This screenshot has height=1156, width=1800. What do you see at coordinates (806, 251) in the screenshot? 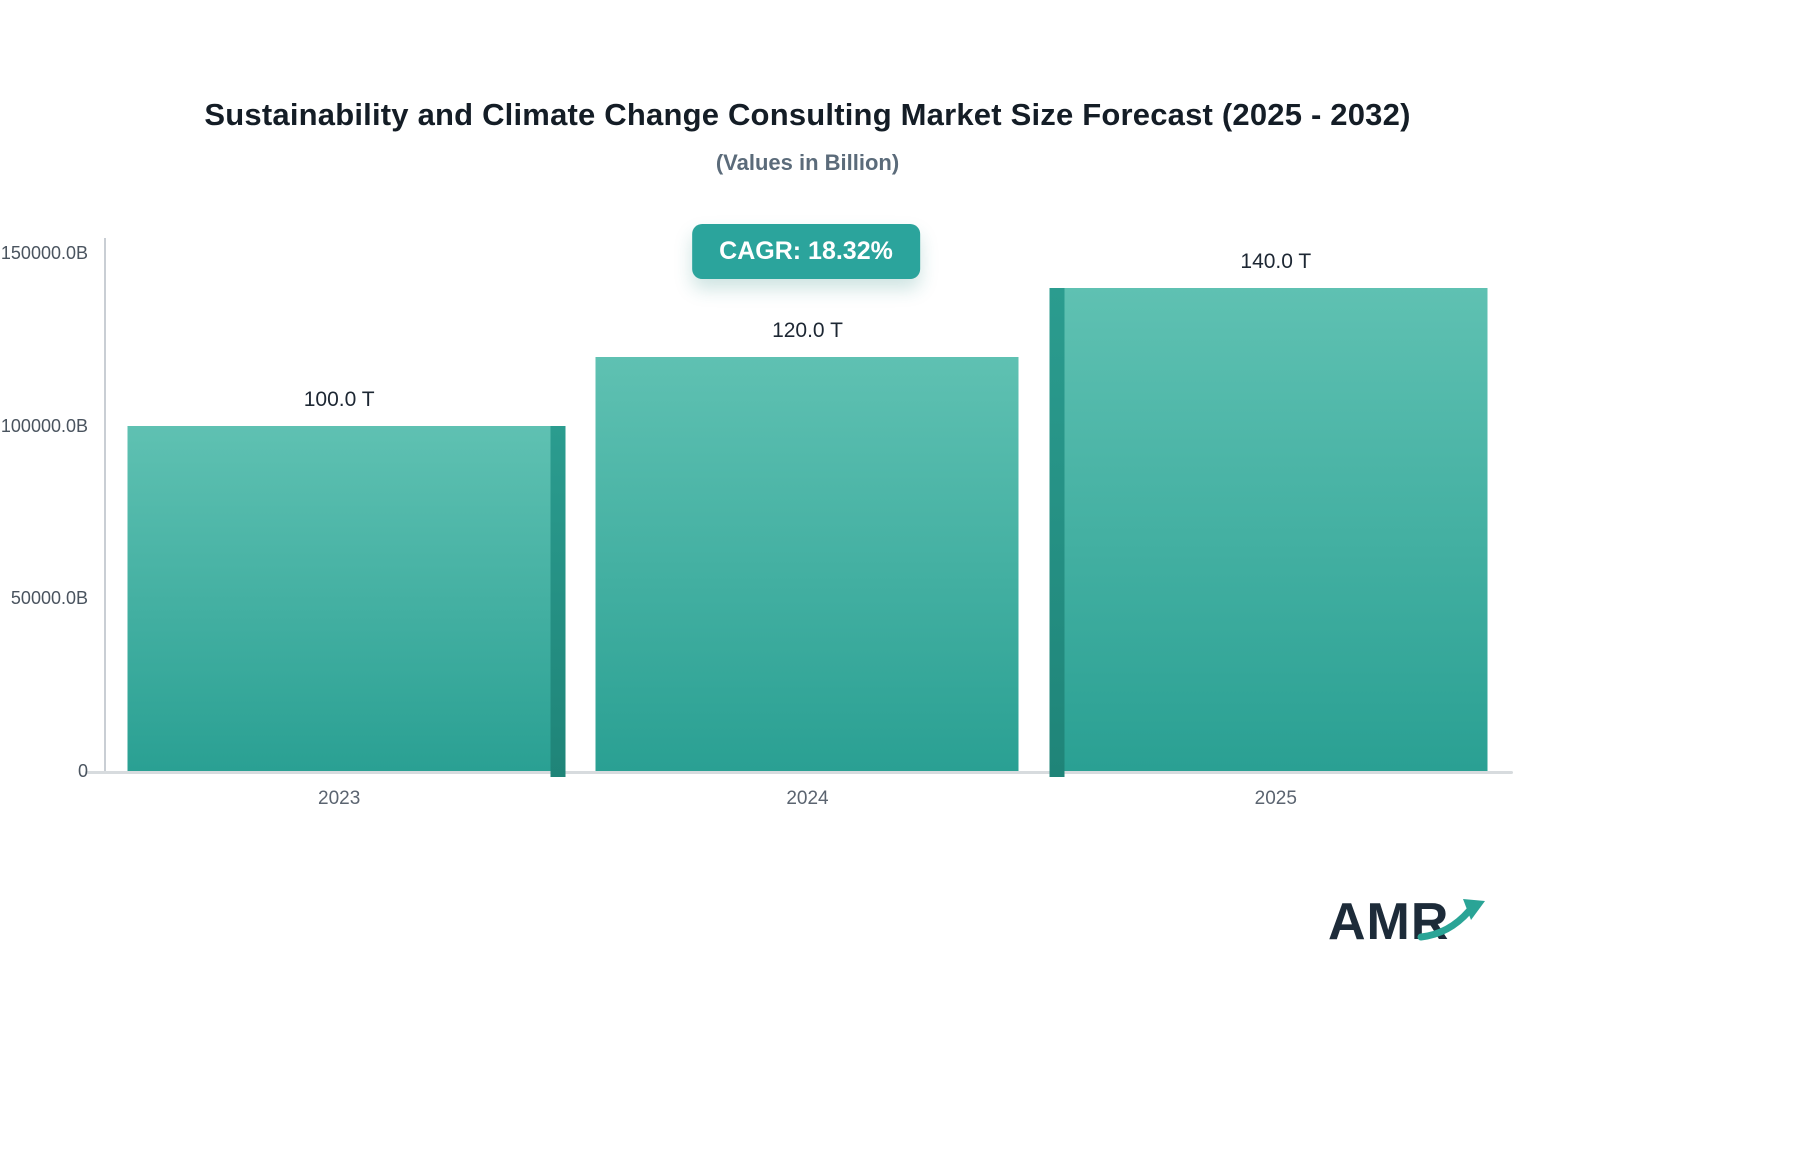
I see `cagr-badge: CAGR: 18.32%` at bounding box center [806, 251].